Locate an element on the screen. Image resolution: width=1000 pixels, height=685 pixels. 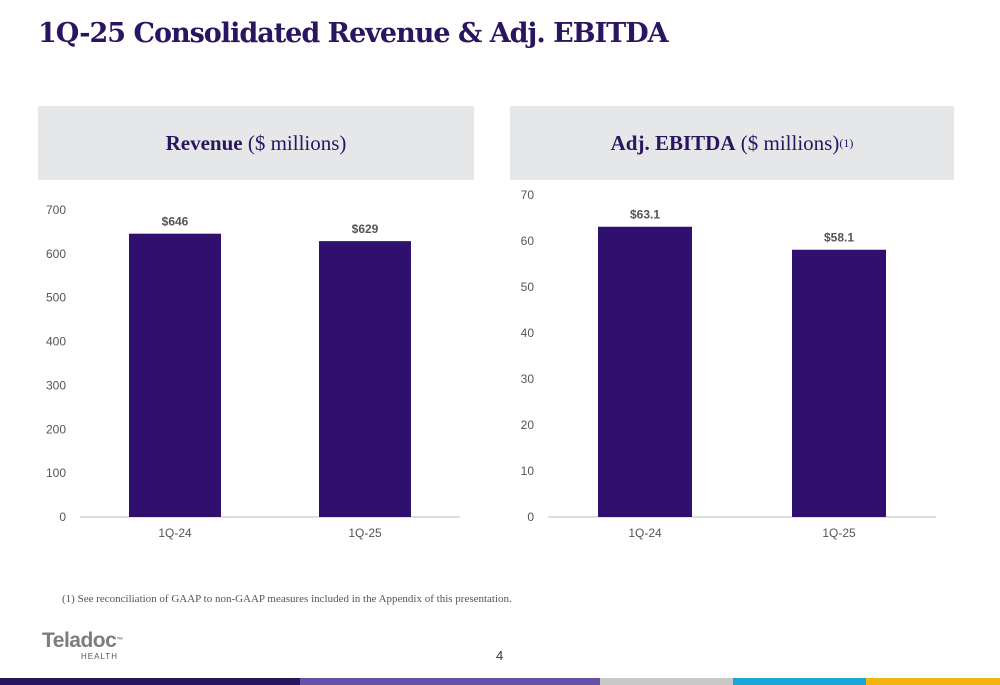
data-label: $629 is located at coordinates (365, 229).